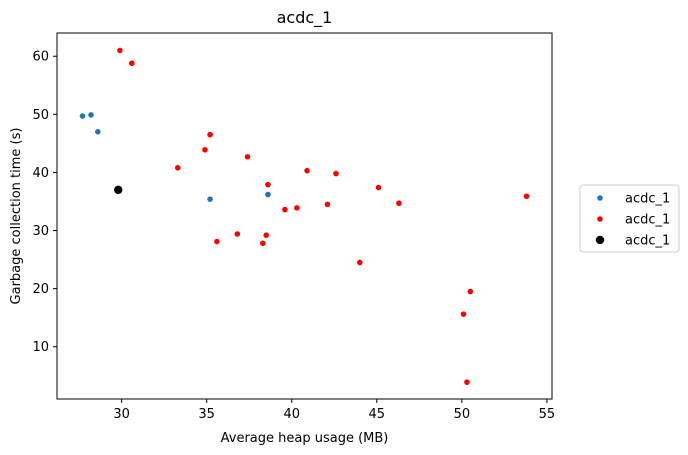 Image resolution: width=688 pixels, height=455 pixels. What do you see at coordinates (305, 18) in the screenshot?
I see `chart-title: acdc_1` at bounding box center [305, 18].